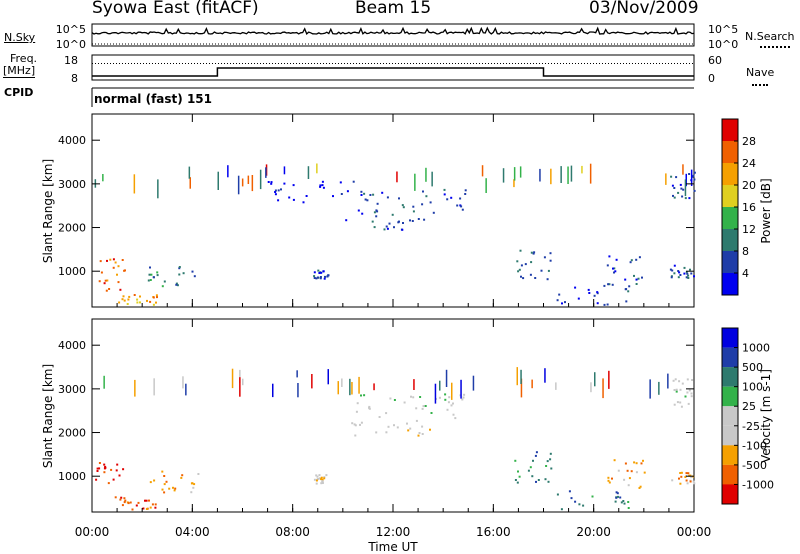 The width and height of the screenshot is (800, 554). Describe the element at coordinates (393, 31) in the screenshot. I see `nsky-line` at that location.